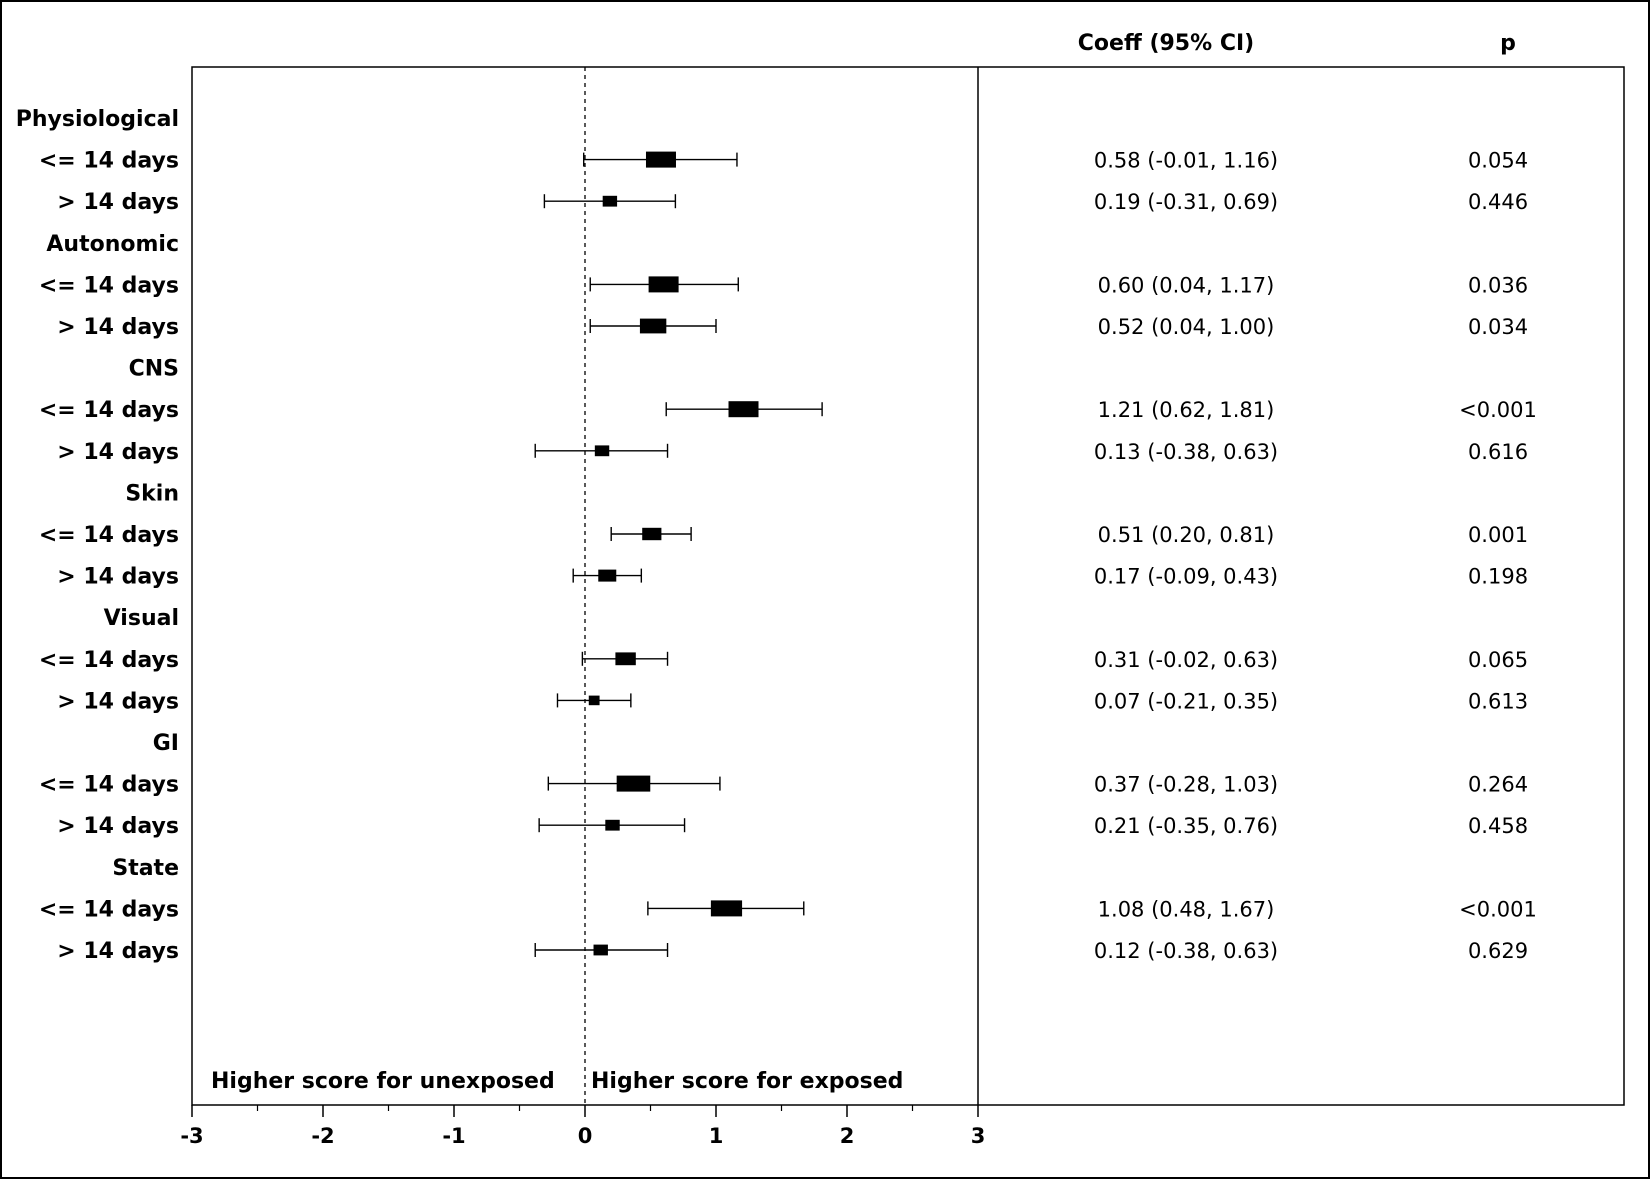  What do you see at coordinates (1186, 701) in the screenshot?
I see `coeff-ci-value: 0.07 (-0.21, 0.35)` at bounding box center [1186, 701].